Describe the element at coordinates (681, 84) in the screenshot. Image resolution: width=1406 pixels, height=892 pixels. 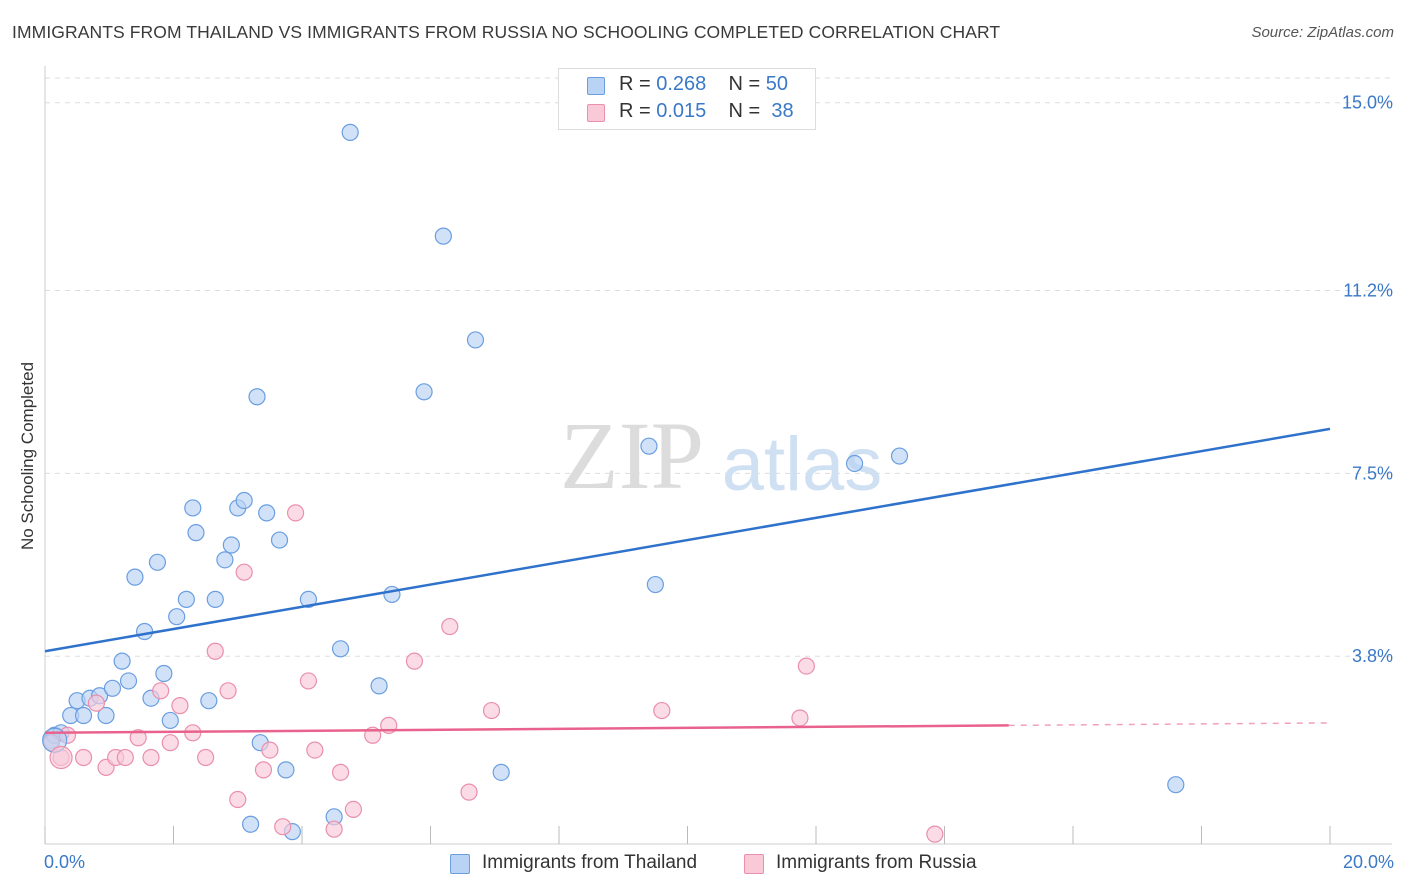
I see `r-value: 0.268` at that location.